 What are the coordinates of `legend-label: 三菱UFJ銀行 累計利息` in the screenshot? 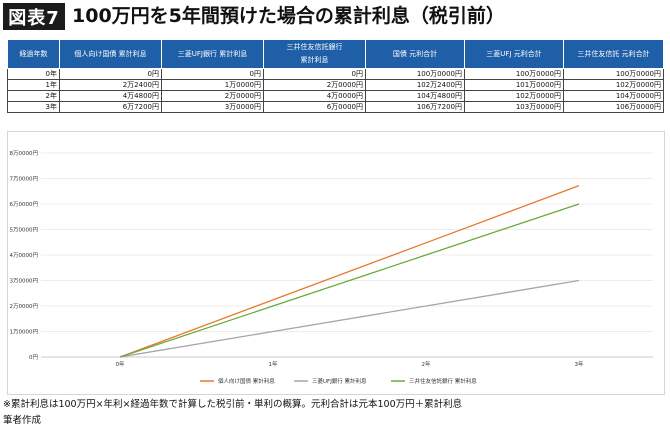 It's located at (339, 381).